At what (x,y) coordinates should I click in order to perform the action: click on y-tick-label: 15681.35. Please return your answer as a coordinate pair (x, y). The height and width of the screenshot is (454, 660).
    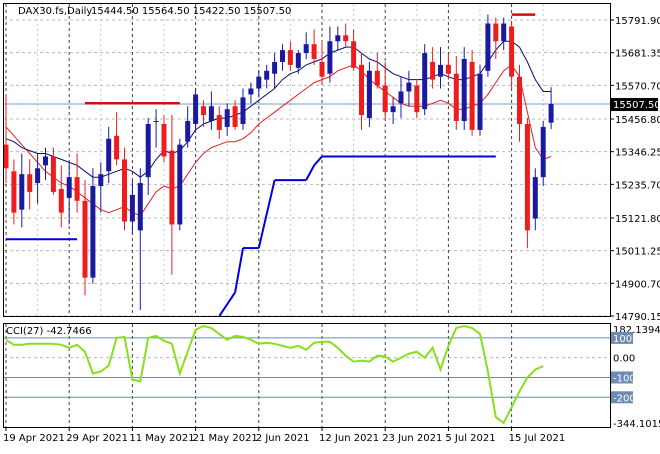
    Looking at the image, I should click on (637, 54).